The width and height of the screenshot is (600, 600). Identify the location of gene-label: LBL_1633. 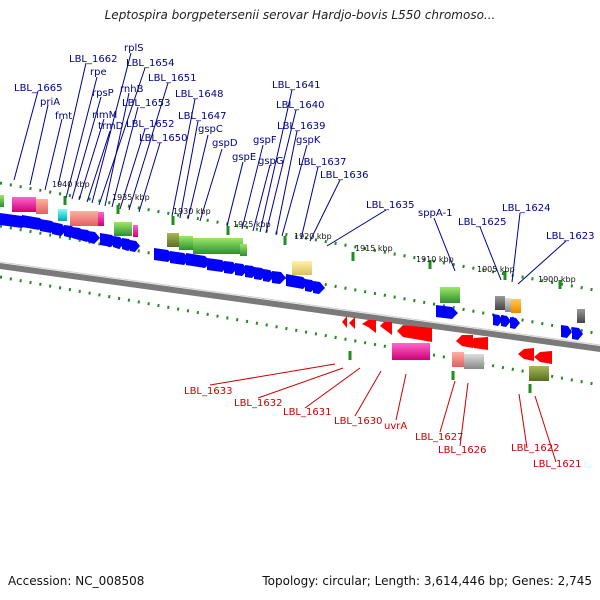
(208, 391).